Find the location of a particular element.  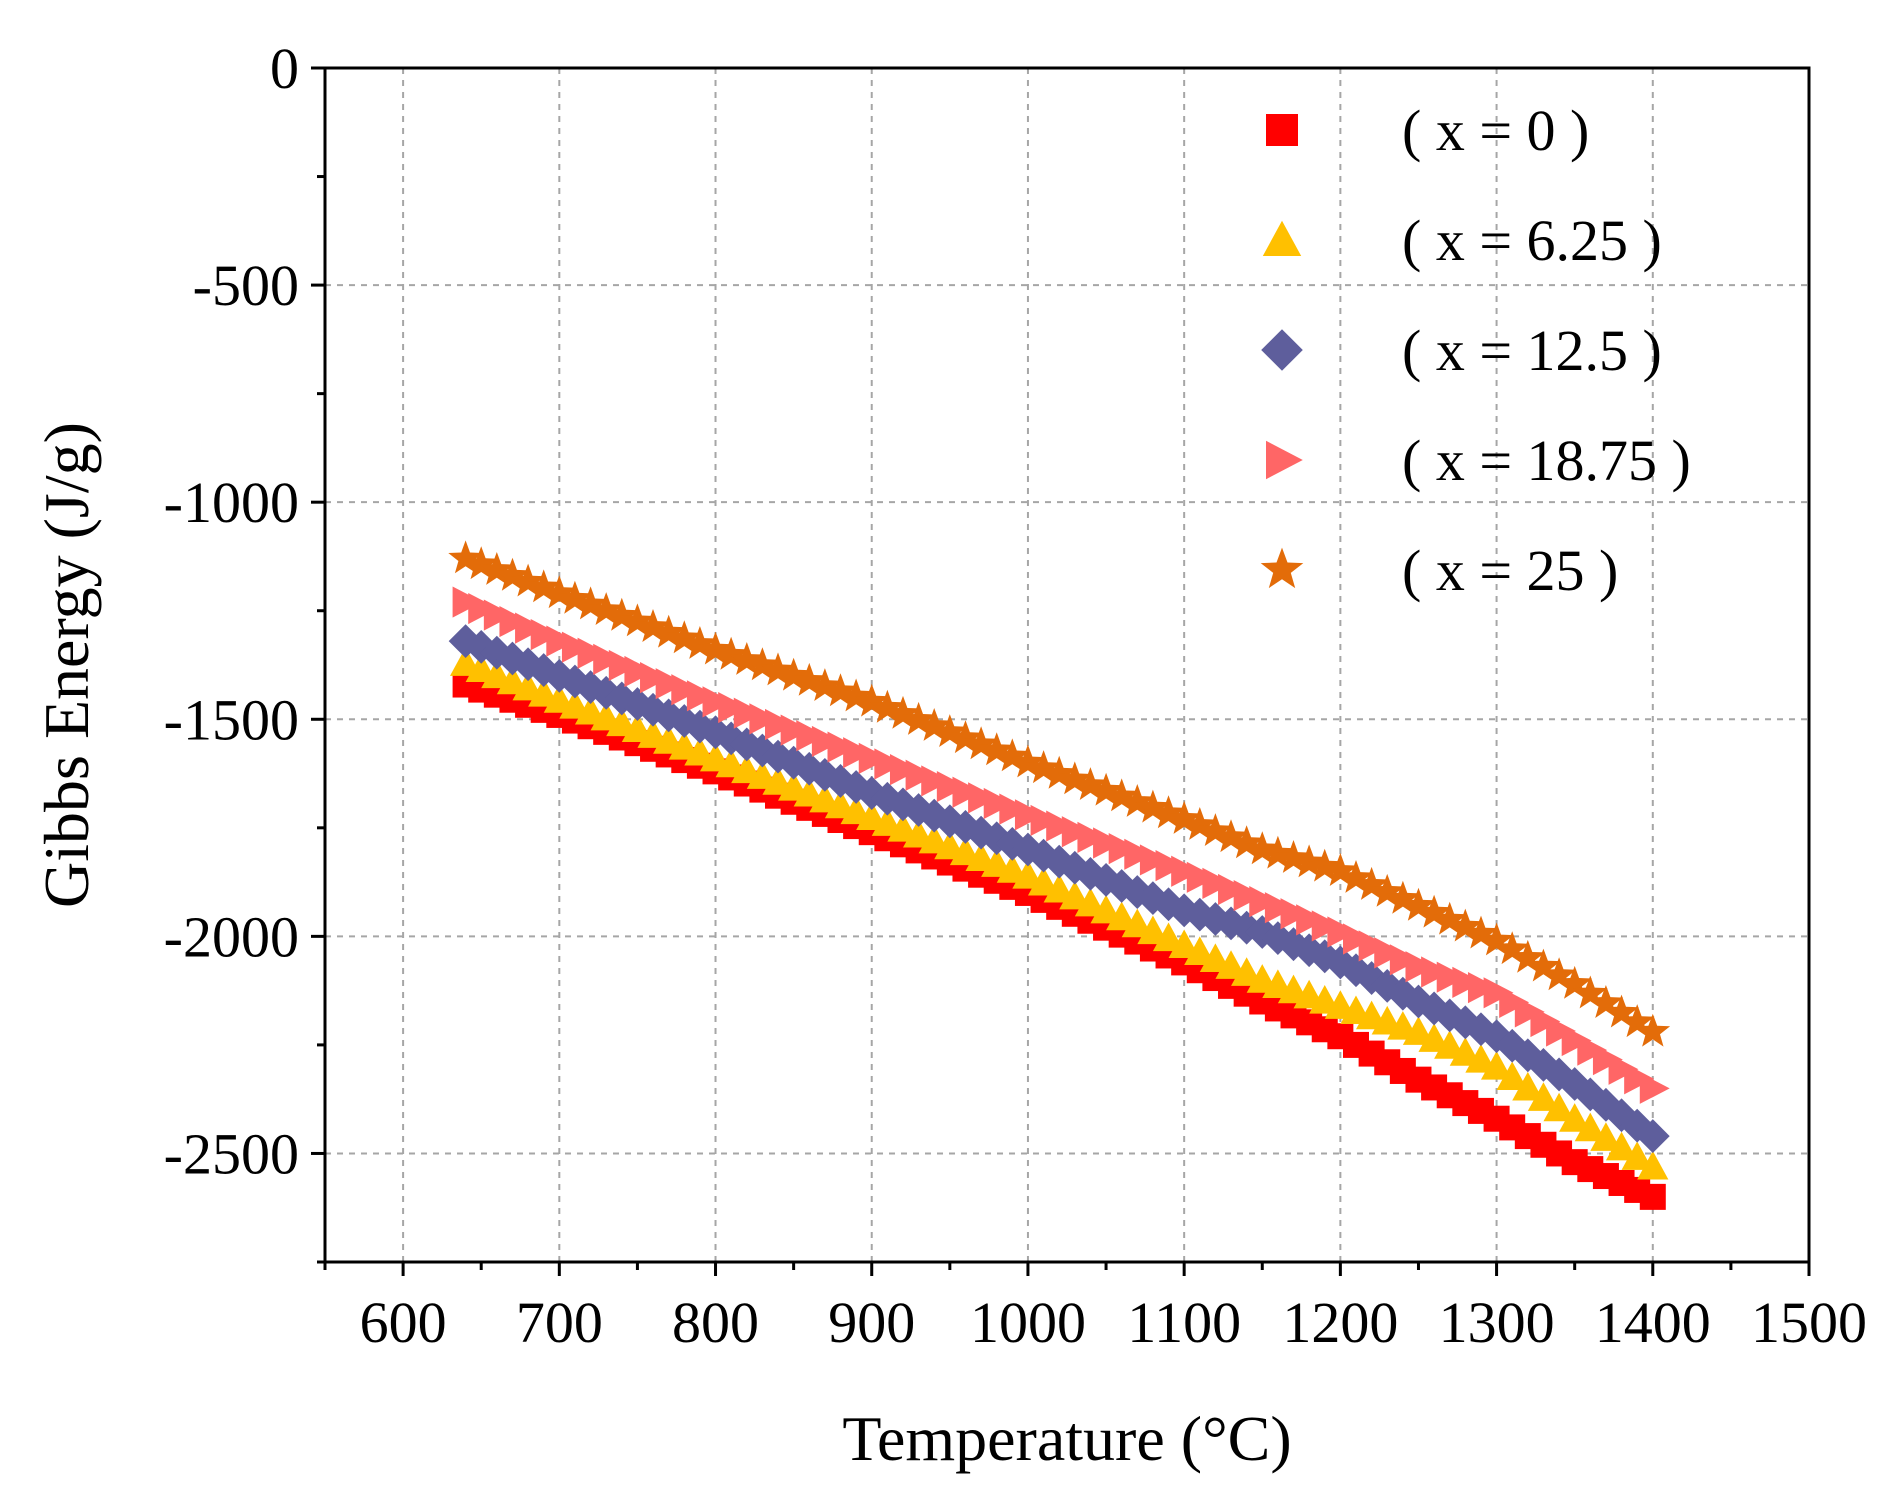

x-axis-tick-labels: 600 700 800 900 1000 1100 1200 1300 1400 1500 is located at coordinates (1113, 1322).